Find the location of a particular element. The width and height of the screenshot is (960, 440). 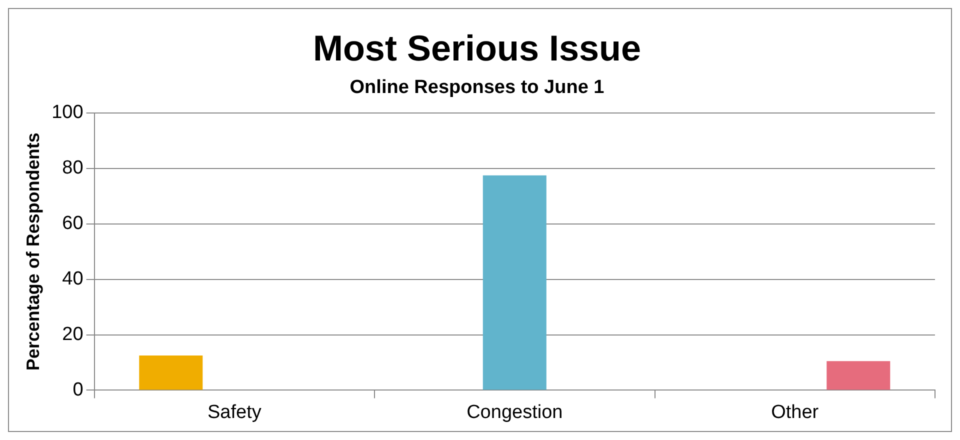

chart-subtitle: Online Responses to June 1 is located at coordinates (477, 87).